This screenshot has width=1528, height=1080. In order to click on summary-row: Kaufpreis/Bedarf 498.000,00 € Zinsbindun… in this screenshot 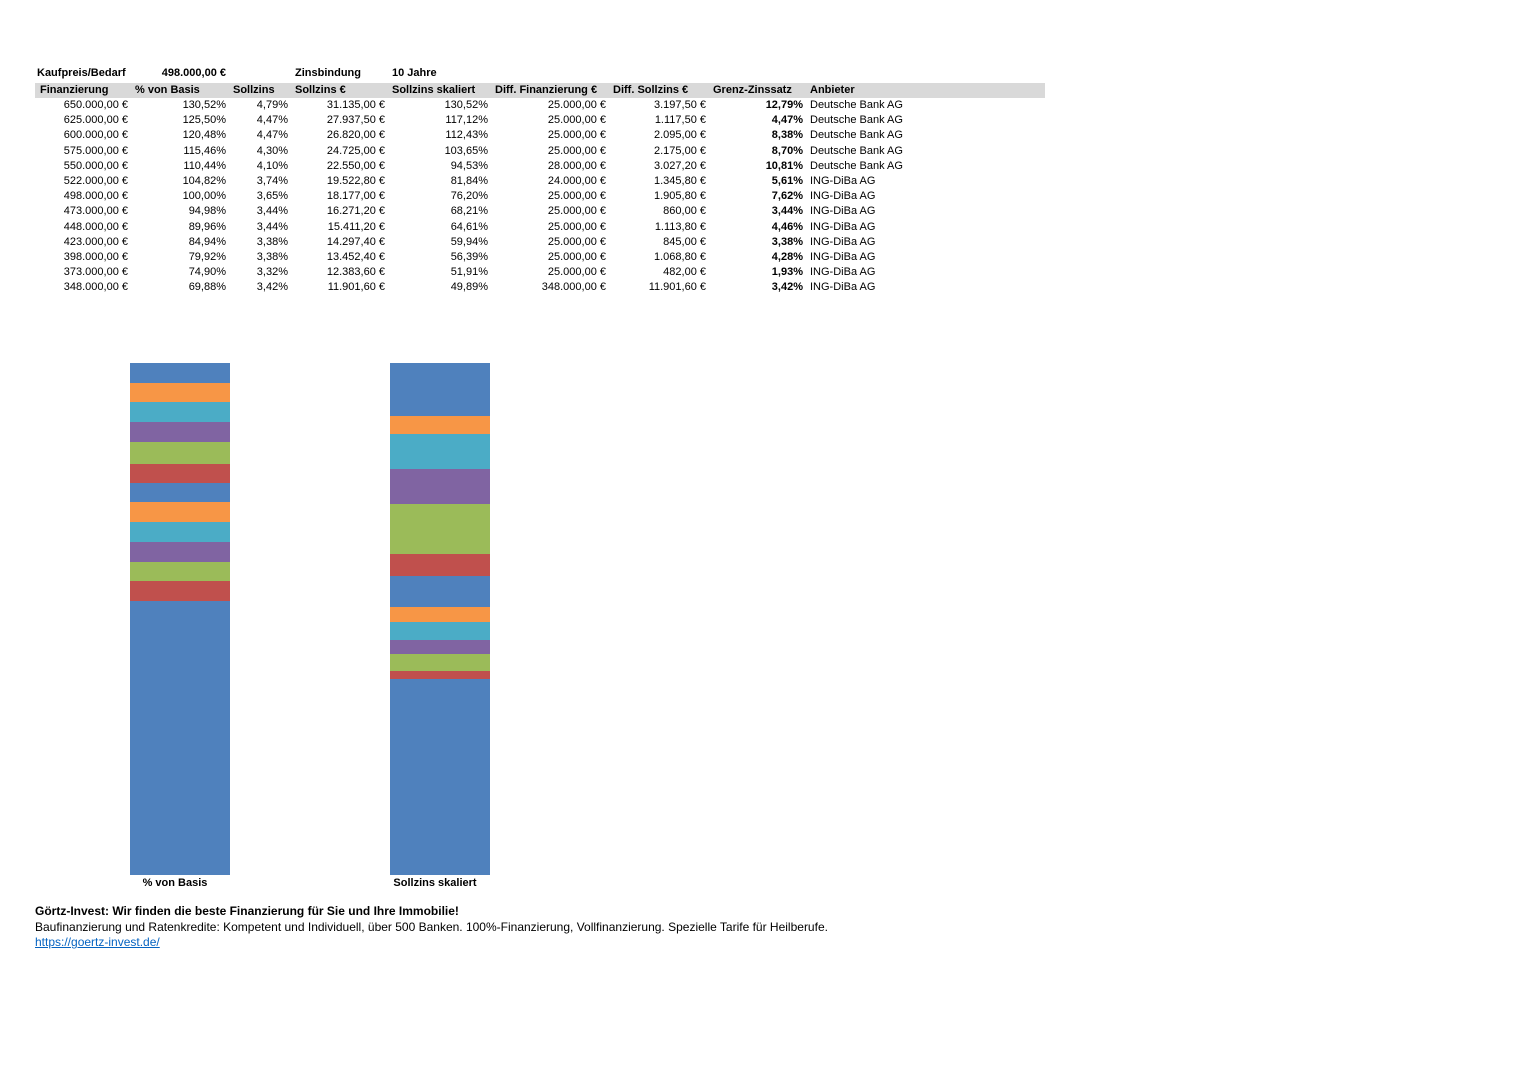, I will do `click(540, 73)`.